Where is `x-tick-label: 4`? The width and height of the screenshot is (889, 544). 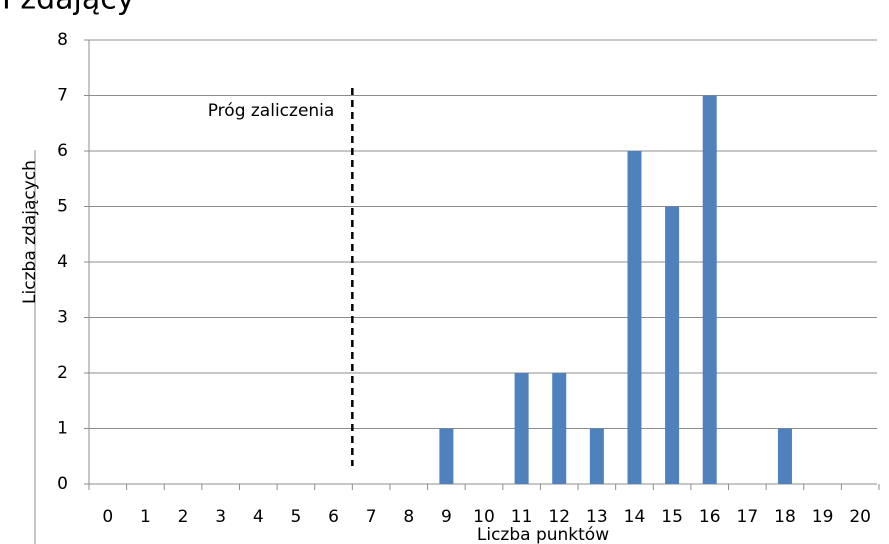 x-tick-label: 4 is located at coordinates (258, 517).